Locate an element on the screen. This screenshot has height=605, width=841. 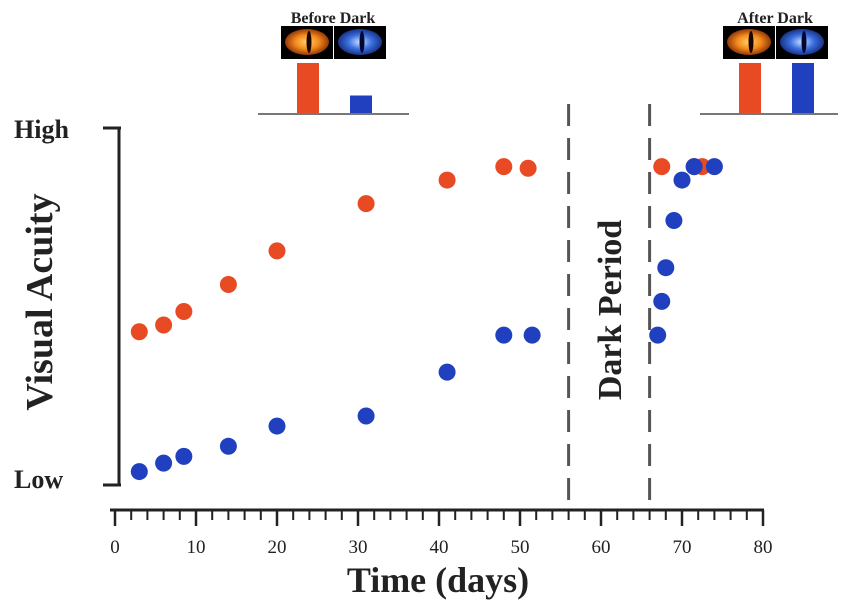
inset-before-bar-orange is located at coordinates (308, 88).